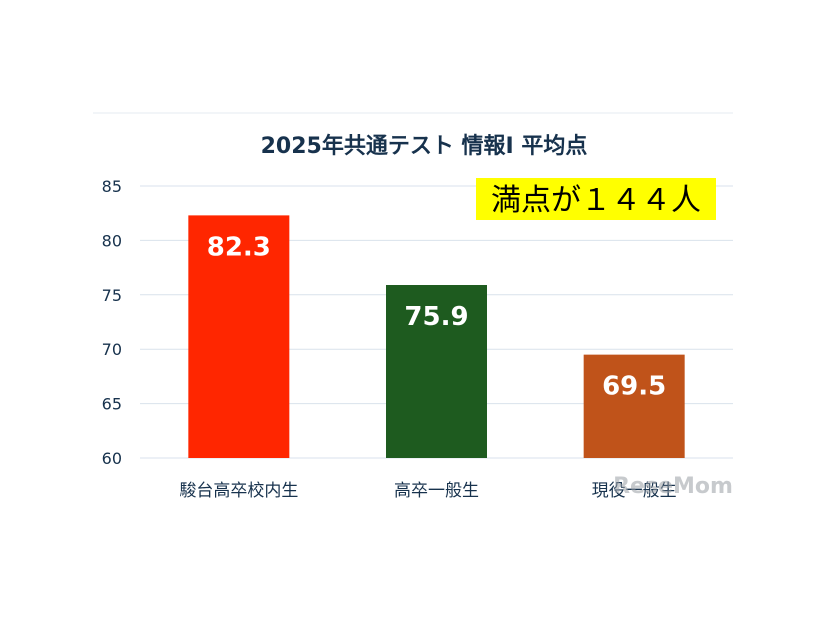 The height and width of the screenshot is (624, 826). Describe the element at coordinates (436, 317) in the screenshot. I see `bar-value-label: 75.9` at that location.